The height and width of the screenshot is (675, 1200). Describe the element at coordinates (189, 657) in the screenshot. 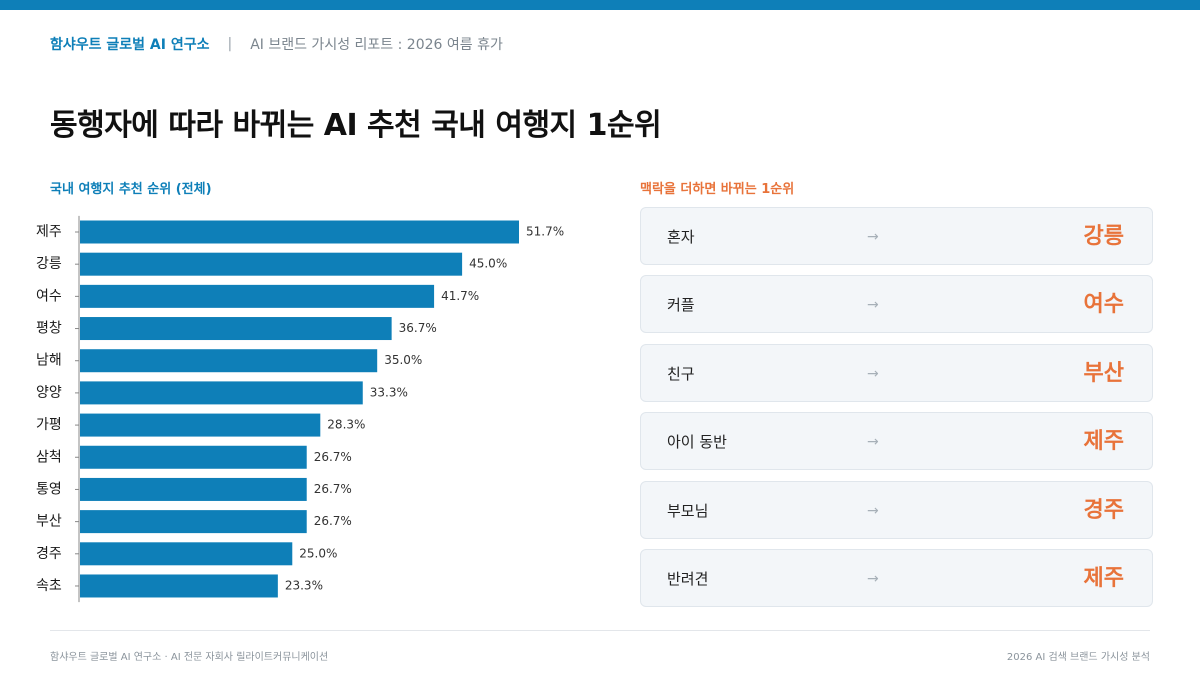

I see `footer-credit: 함샤우트 글로벌 AI 연구소 · AI 전문 자회사 릴라이트커뮤니케이션` at that location.